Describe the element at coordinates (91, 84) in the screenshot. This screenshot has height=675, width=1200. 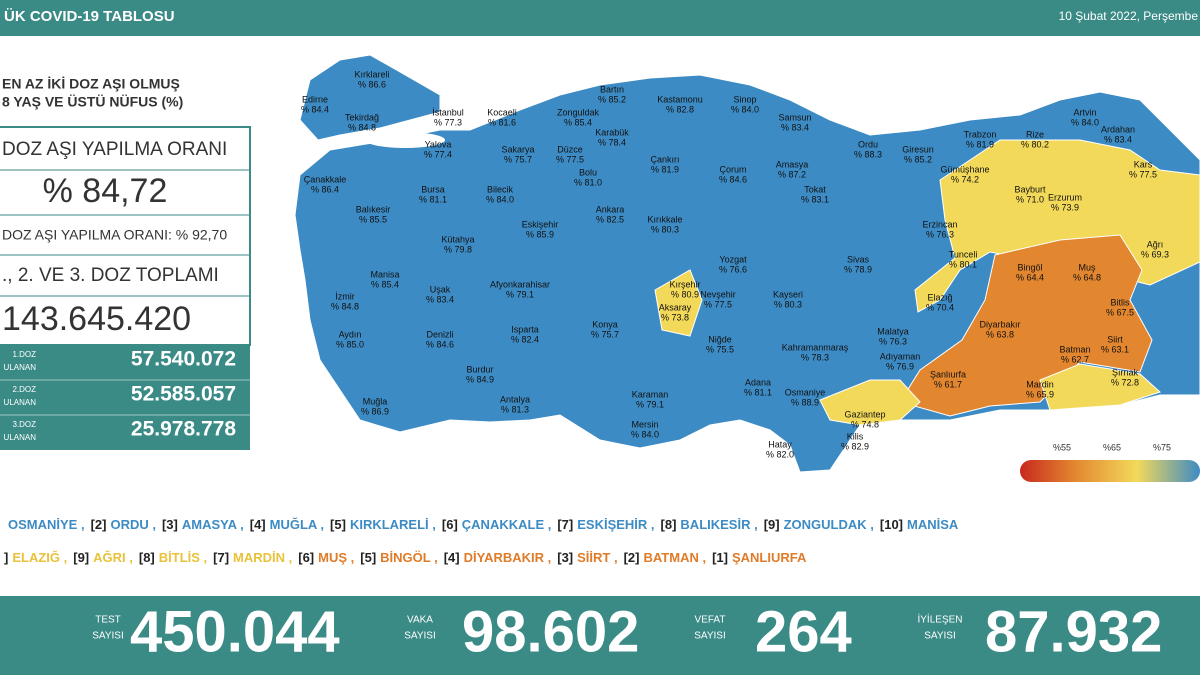
I see `panel-heading: EN AZ İKİ DOZ AŞI OLMUŞ` at that location.